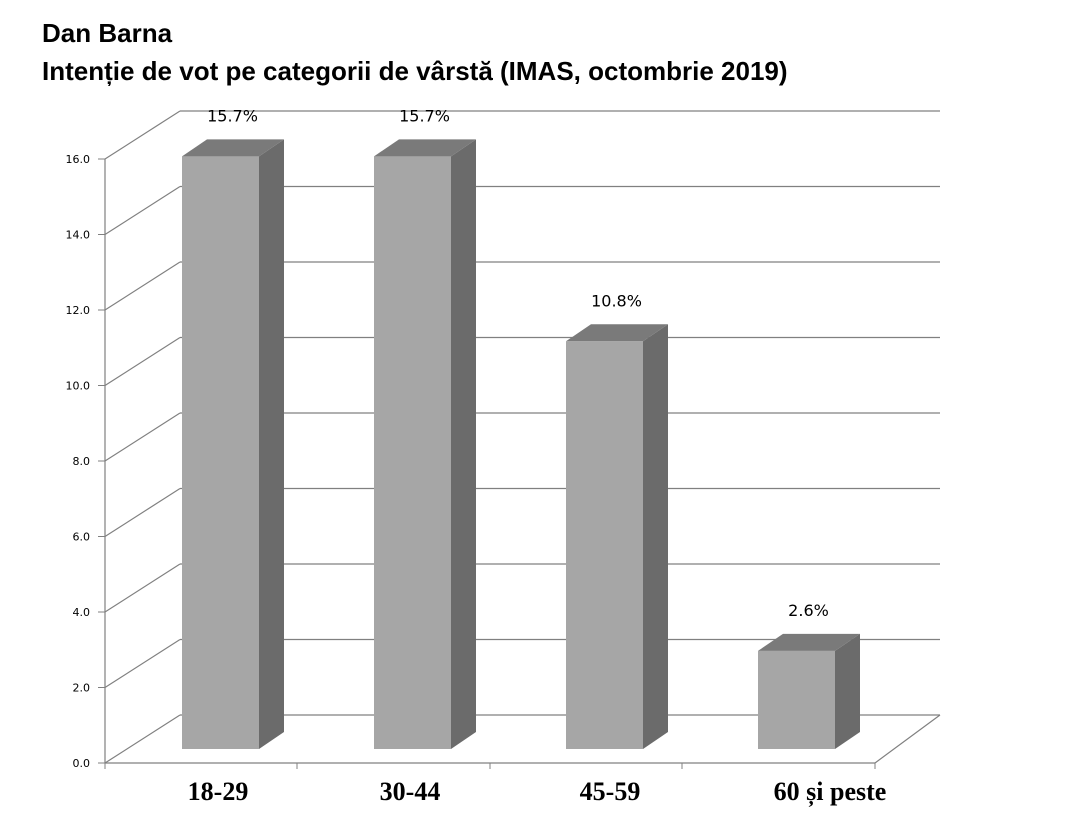 The height and width of the screenshot is (820, 1068). Describe the element at coordinates (78, 310) in the screenshot. I see `y-tick-label: 12.0` at that location.